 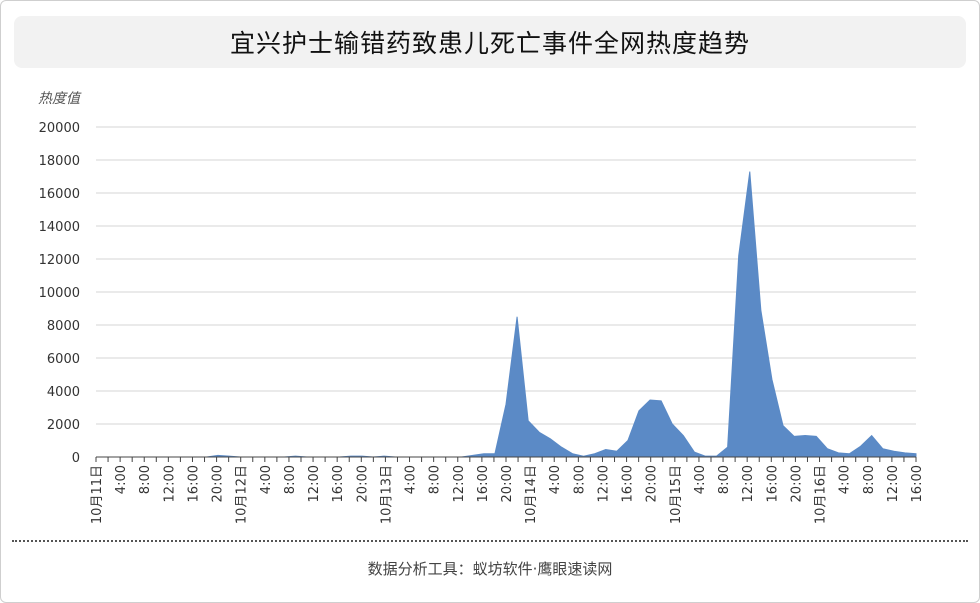 I want to click on y-tick-label: 14000, so click(x=59, y=227).